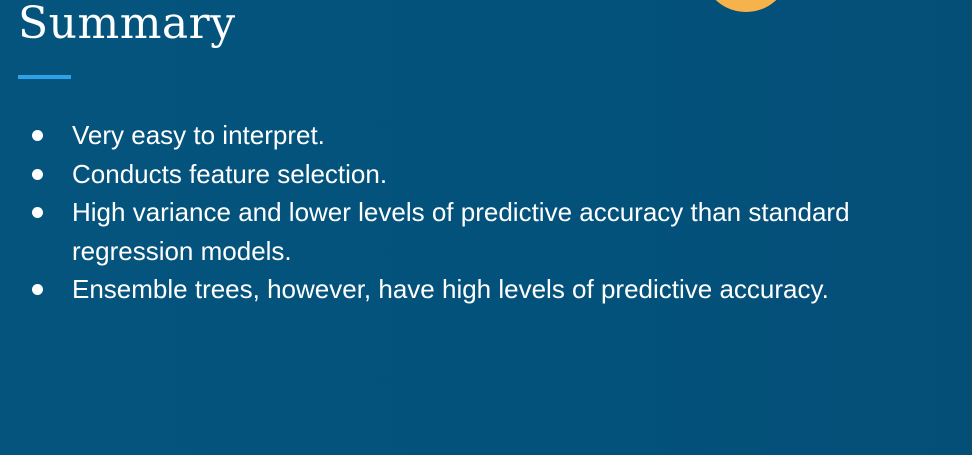 Image resolution: width=972 pixels, height=455 pixels. What do you see at coordinates (480, 135) in the screenshot?
I see `bullet-item: Very easy to interpret.` at bounding box center [480, 135].